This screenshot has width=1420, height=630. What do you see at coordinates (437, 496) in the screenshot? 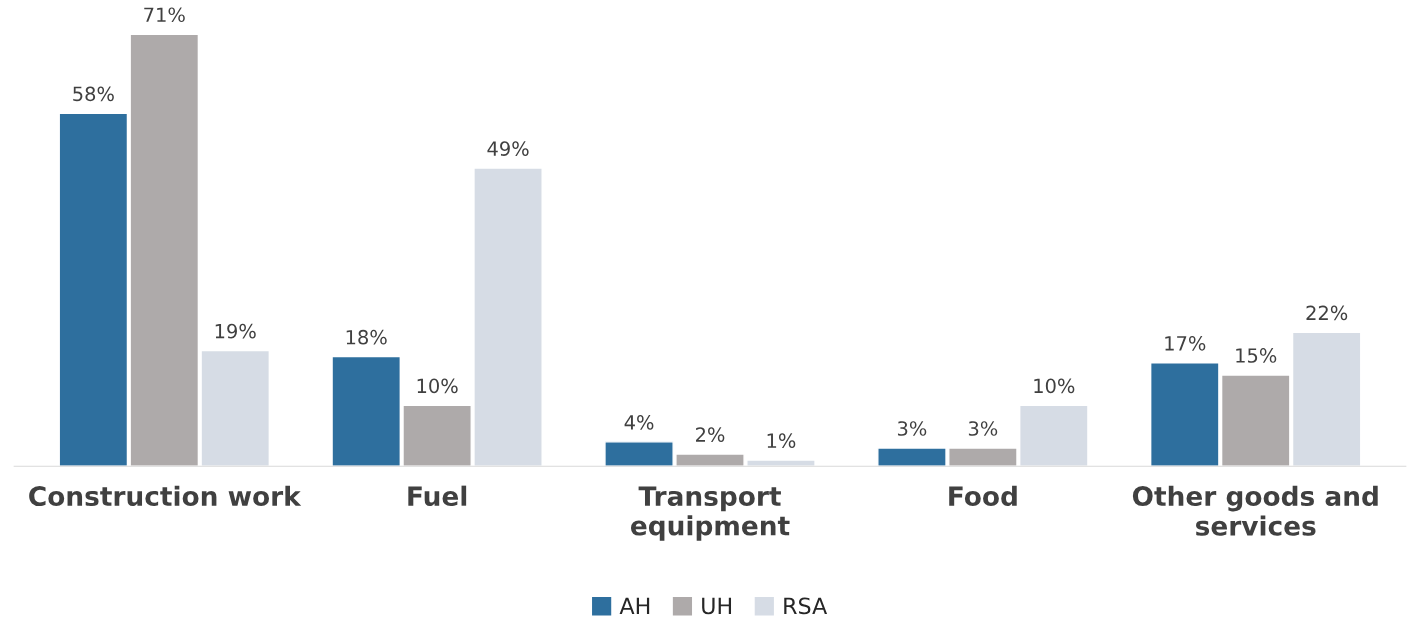
I see `x-tick-label: Fuel` at bounding box center [437, 496].